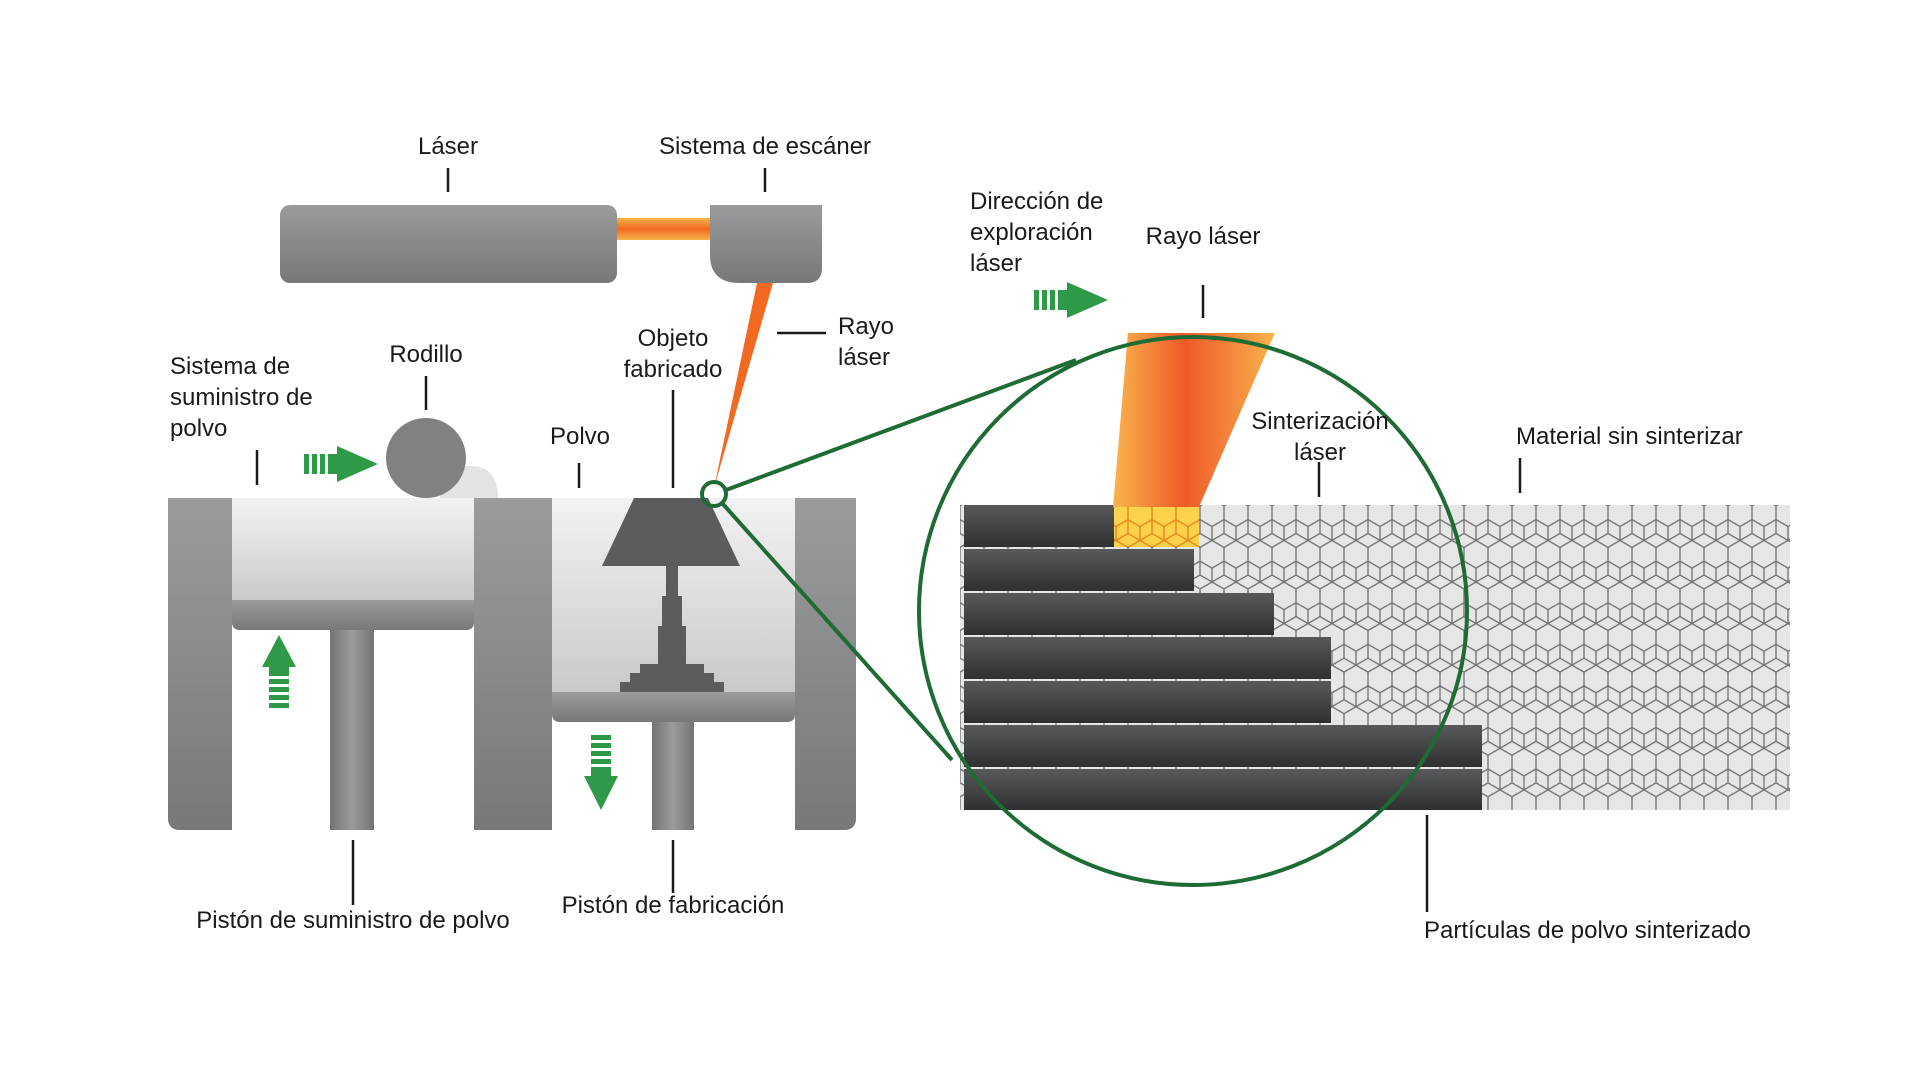  Describe the element at coordinates (673, 776) in the screenshot. I see `build-piston-rod` at that location.